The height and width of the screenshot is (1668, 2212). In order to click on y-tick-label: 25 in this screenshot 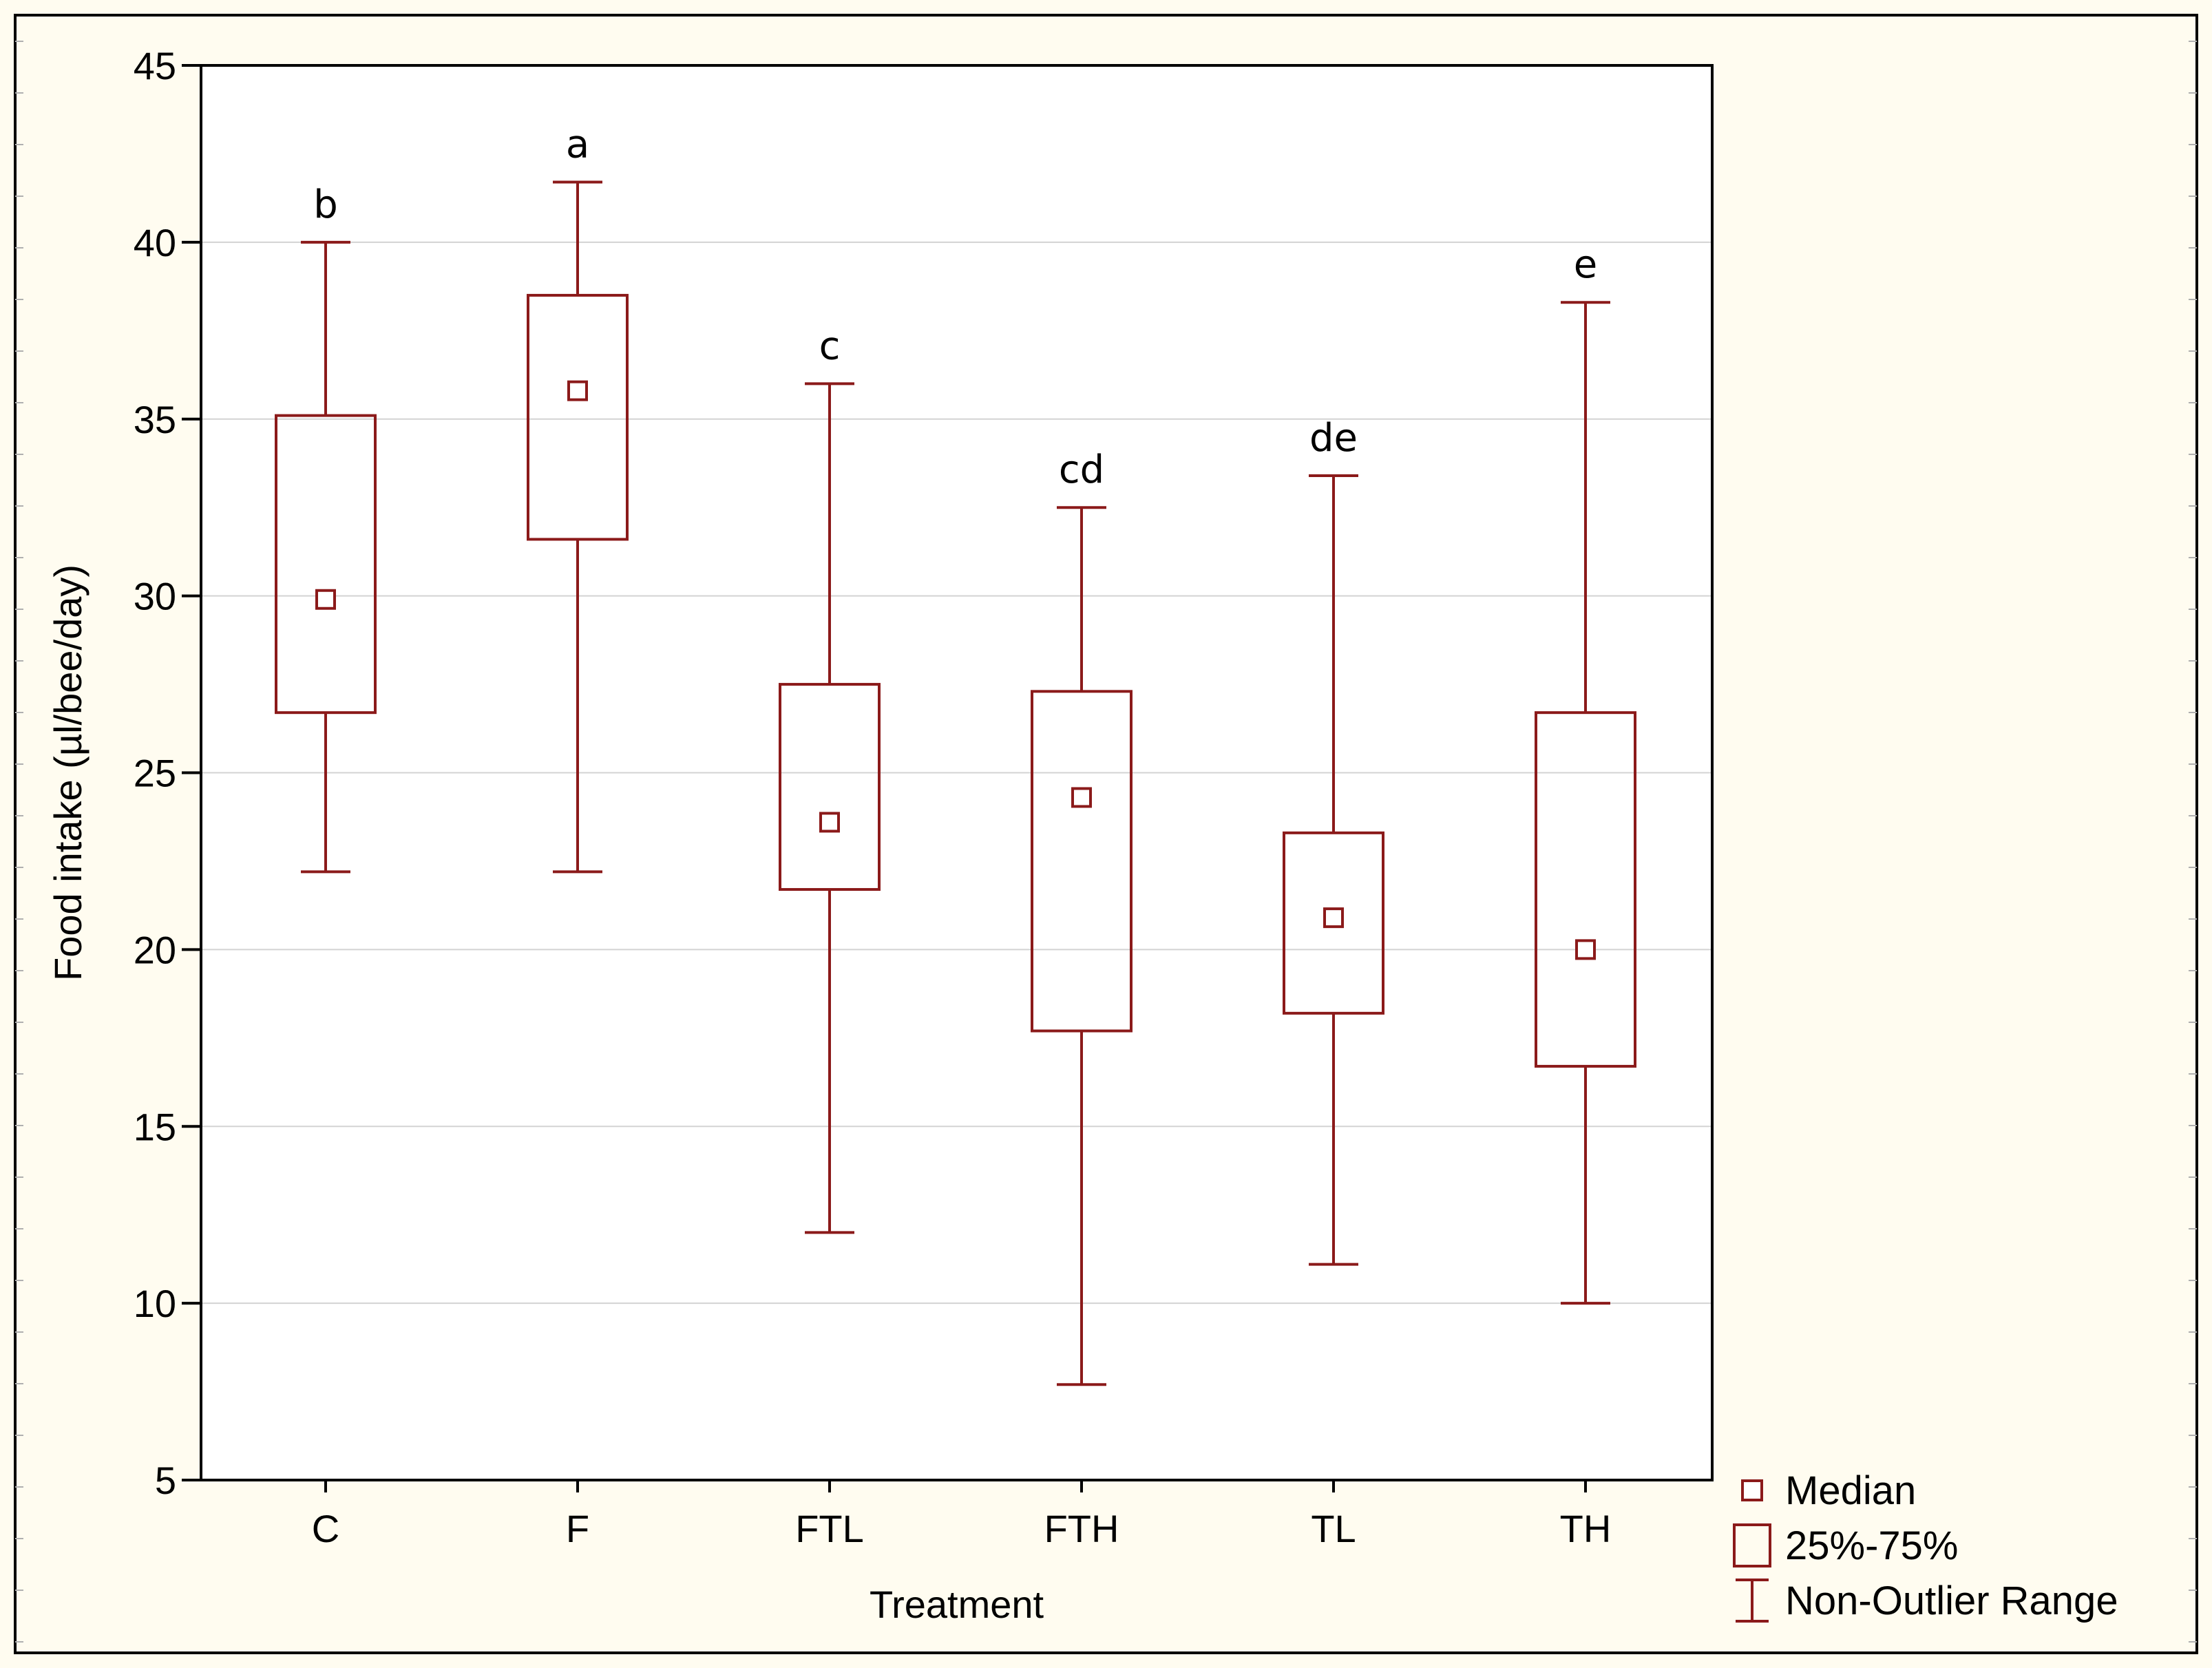, I will do `click(155, 774)`.